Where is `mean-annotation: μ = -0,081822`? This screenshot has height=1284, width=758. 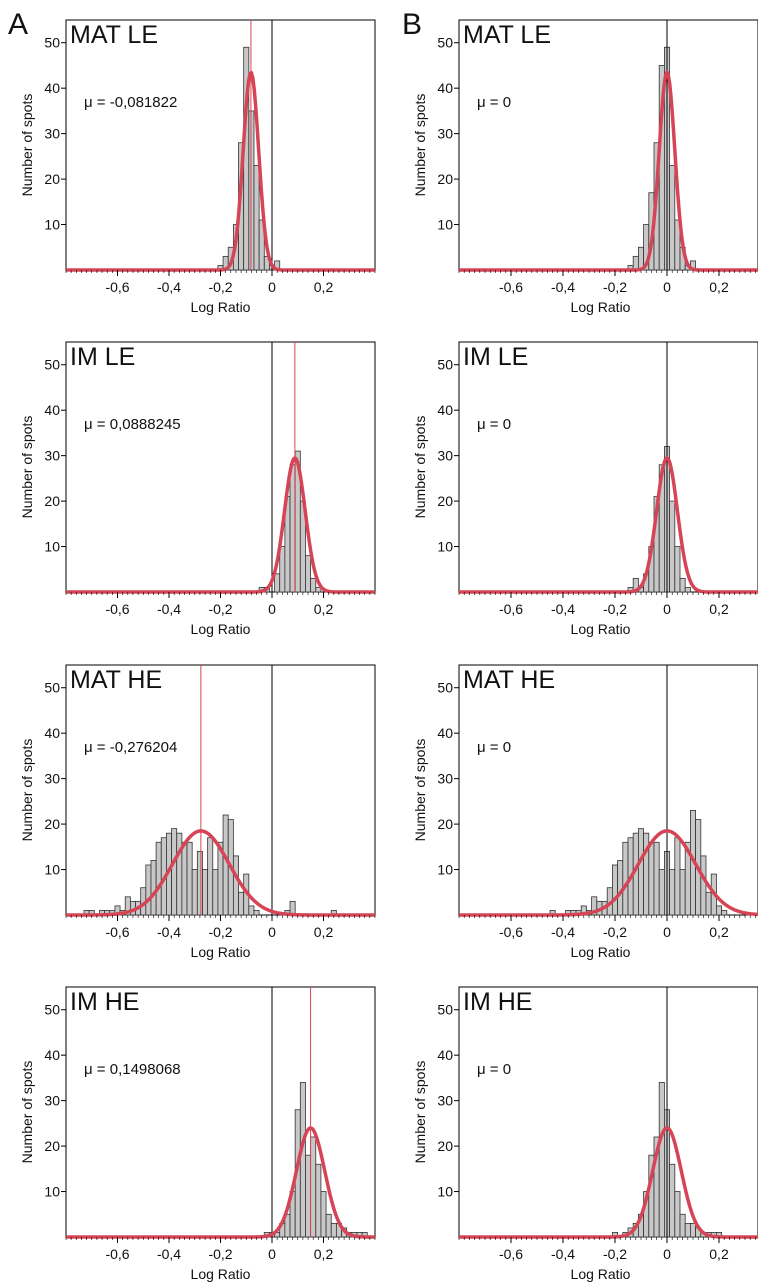
mean-annotation: μ = -0,081822 is located at coordinates (130, 102).